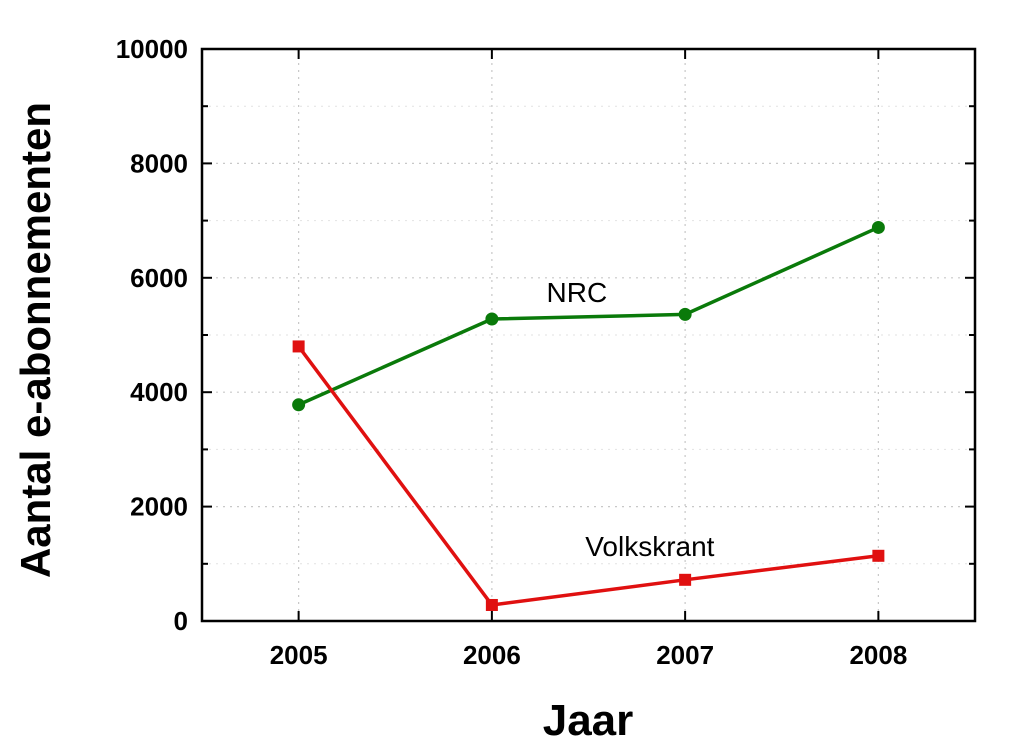  I want to click on series-labels: NRC Volkskrant, so click(631, 419).